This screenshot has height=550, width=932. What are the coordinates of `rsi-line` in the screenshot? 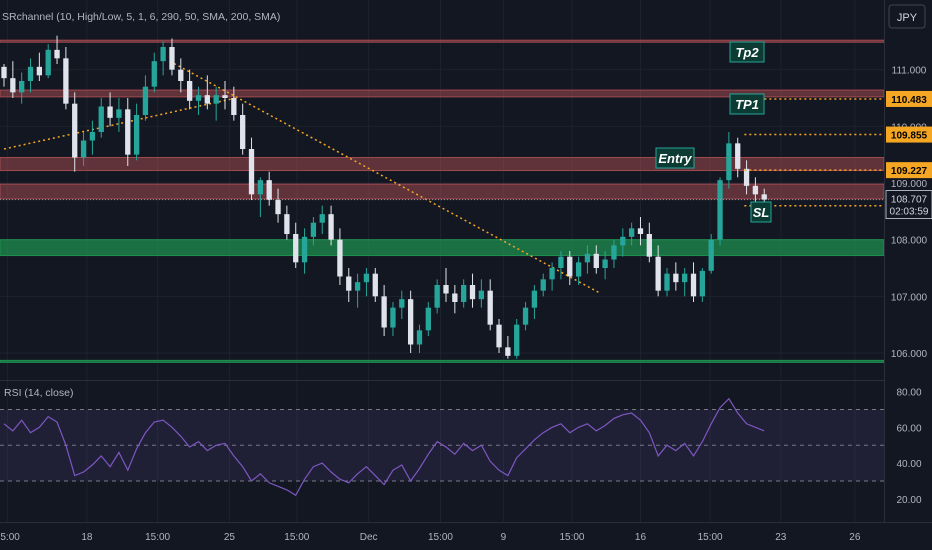 It's located at (384, 447).